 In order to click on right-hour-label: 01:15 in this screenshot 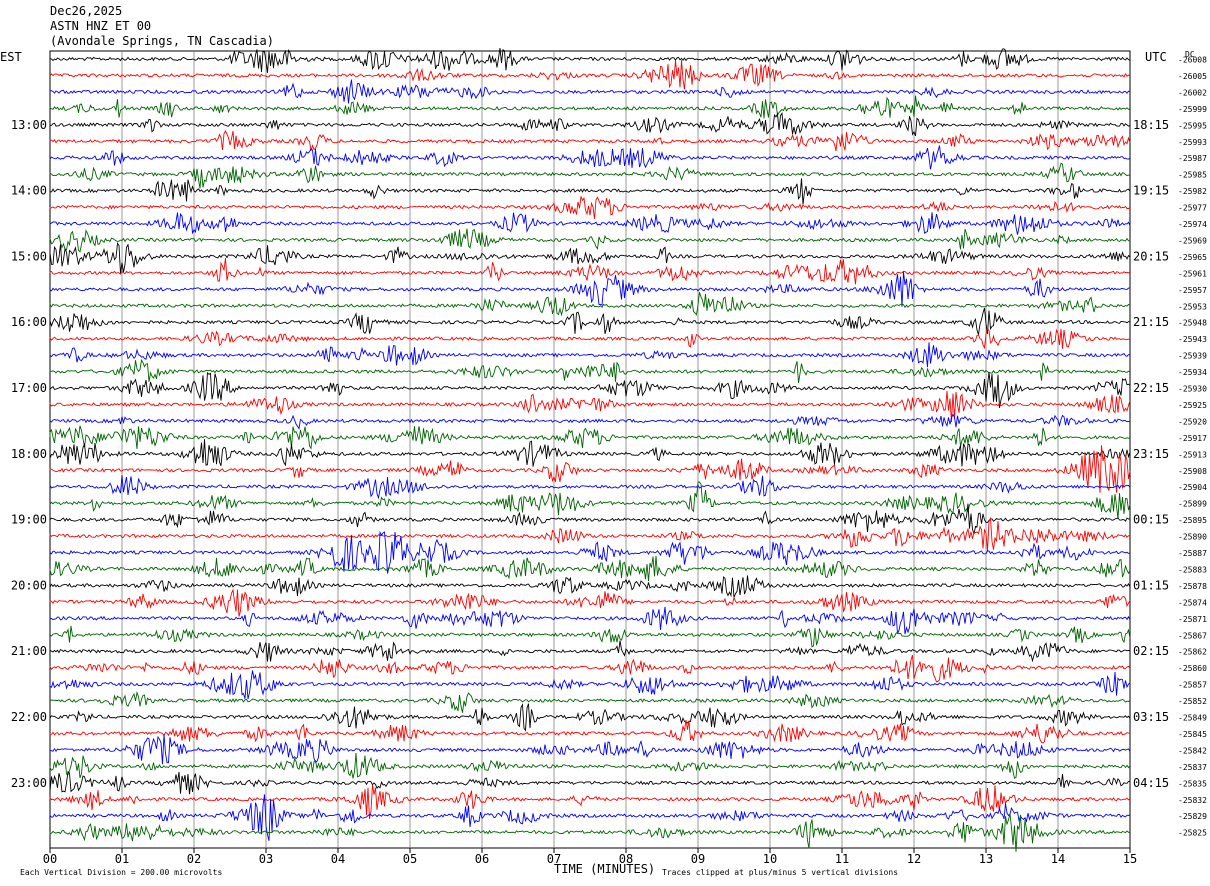, I will do `click(1151, 585)`.